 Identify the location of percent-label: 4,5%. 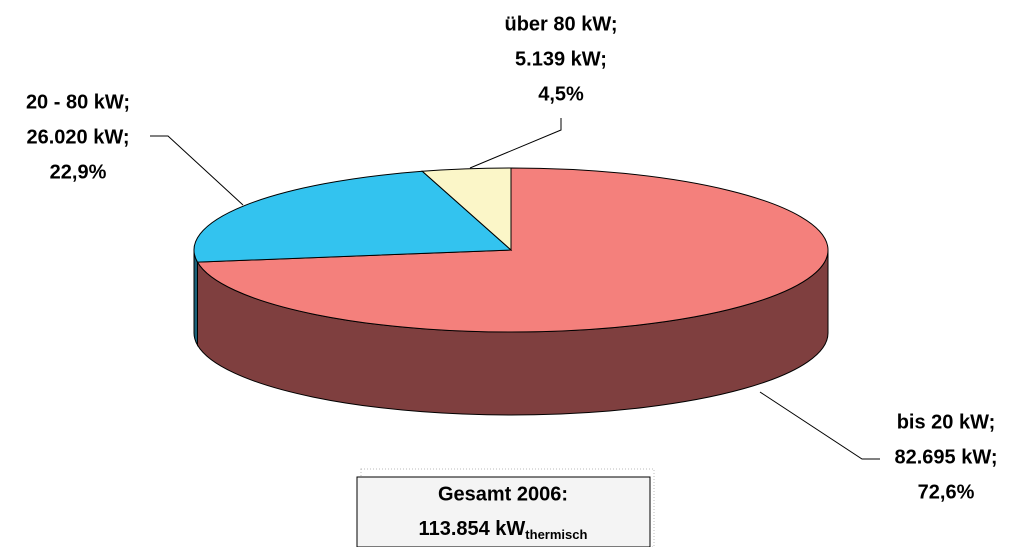
(561, 94).